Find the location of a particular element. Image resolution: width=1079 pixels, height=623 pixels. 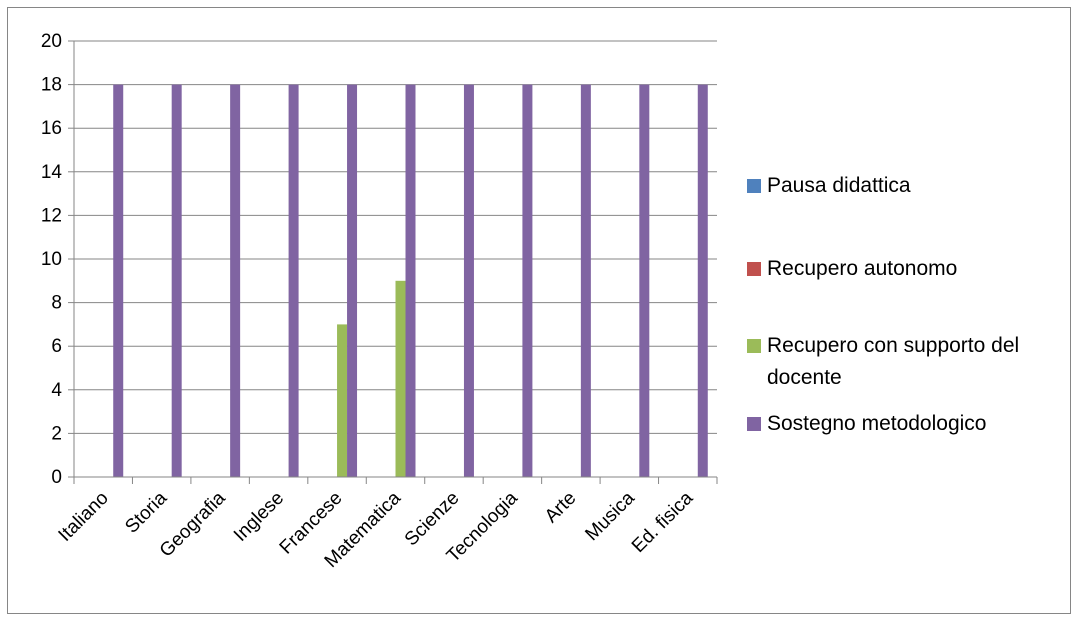

y-tick-label: 6 is located at coordinates (56, 346).